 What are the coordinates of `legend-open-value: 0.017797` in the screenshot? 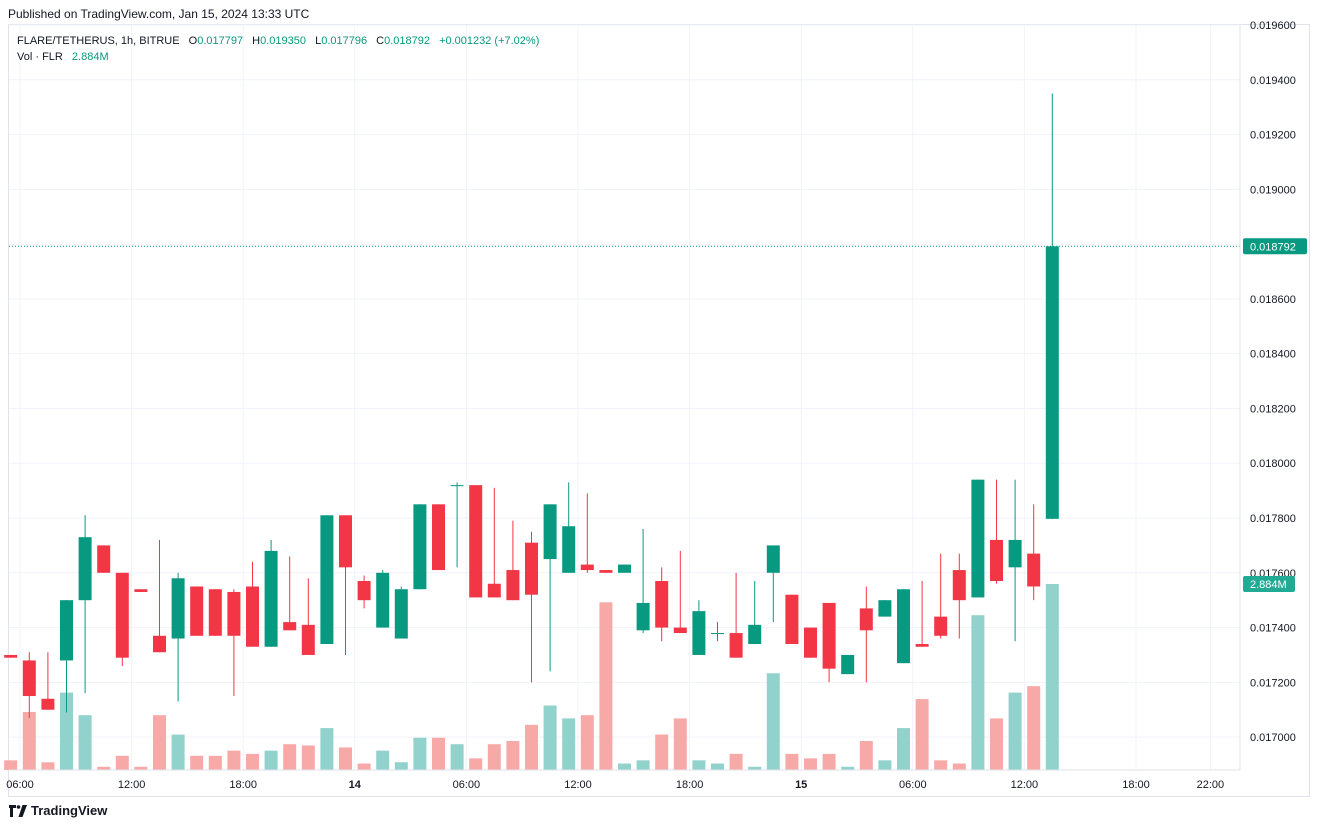 It's located at (220, 41).